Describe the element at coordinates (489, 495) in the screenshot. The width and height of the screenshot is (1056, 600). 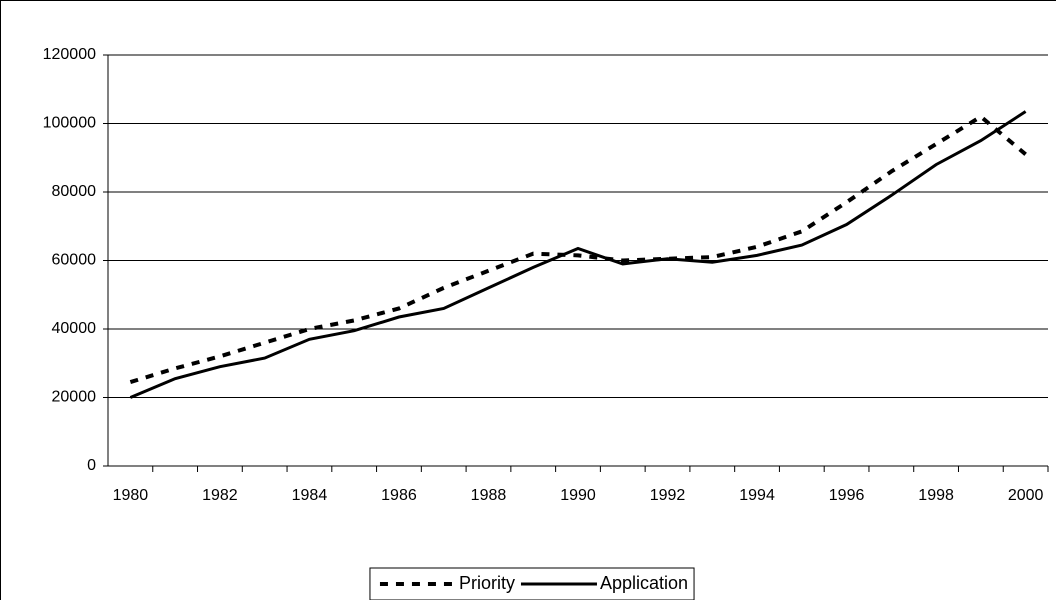
I see `x-tick-label: 1988` at that location.